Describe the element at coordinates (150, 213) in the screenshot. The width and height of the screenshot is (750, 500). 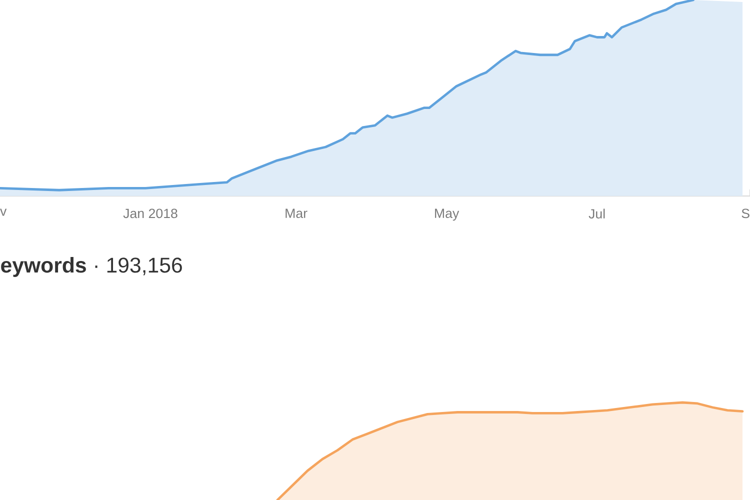
I see `x-tick-label: Jan 2018` at that location.